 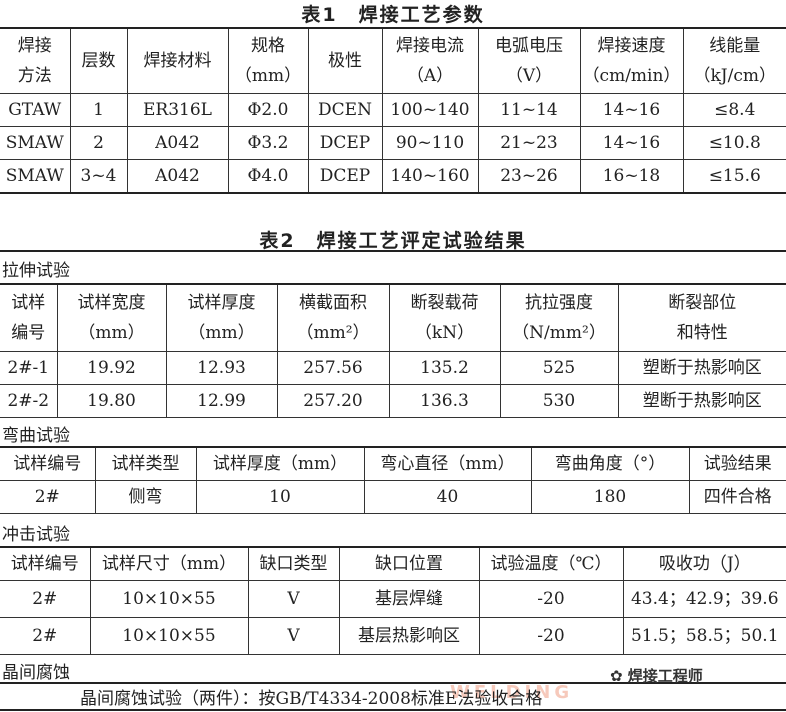 What do you see at coordinates (558, 401) in the screenshot?
I see `table-cell: 530` at bounding box center [558, 401].